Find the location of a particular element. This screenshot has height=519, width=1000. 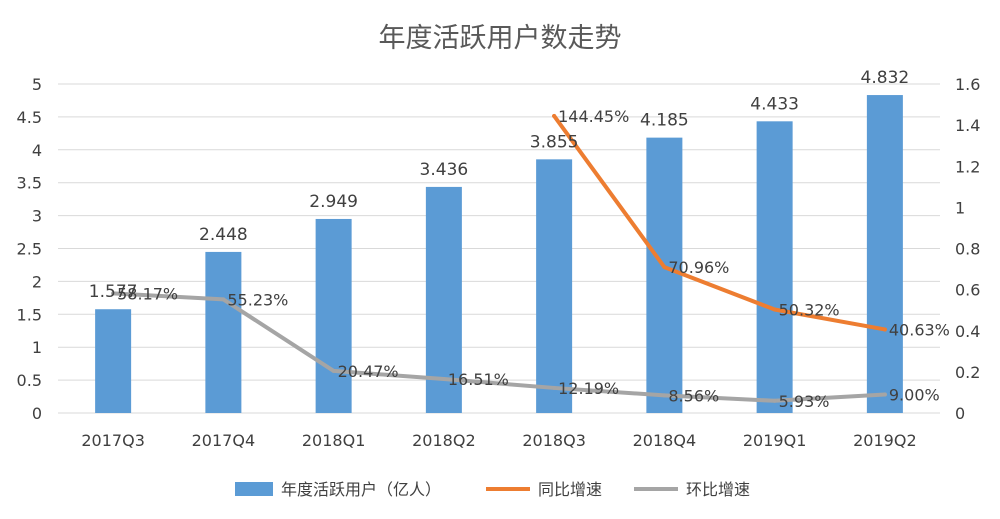

bar-value-label: 4.832 is located at coordinates (885, 78).